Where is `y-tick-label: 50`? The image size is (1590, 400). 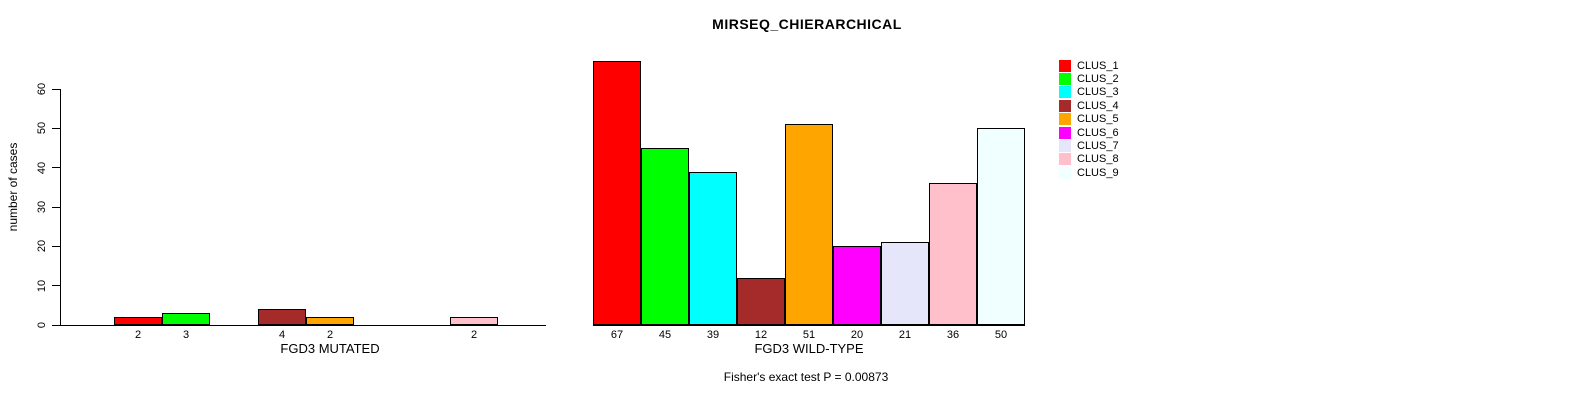 y-tick-label: 50 is located at coordinates (42, 128).